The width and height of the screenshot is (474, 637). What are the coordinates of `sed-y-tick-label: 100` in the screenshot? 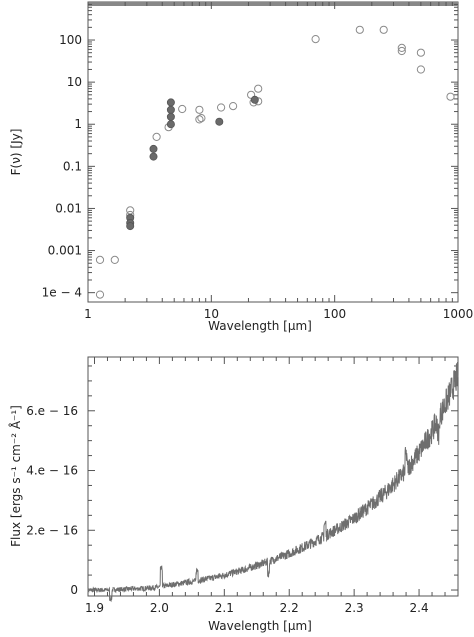 It's located at (70, 40).